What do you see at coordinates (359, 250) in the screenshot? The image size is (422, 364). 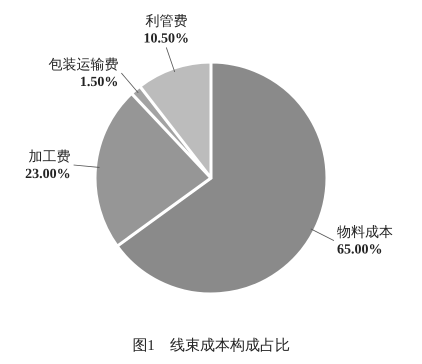 I see `data-label: 65.00%` at bounding box center [359, 250].